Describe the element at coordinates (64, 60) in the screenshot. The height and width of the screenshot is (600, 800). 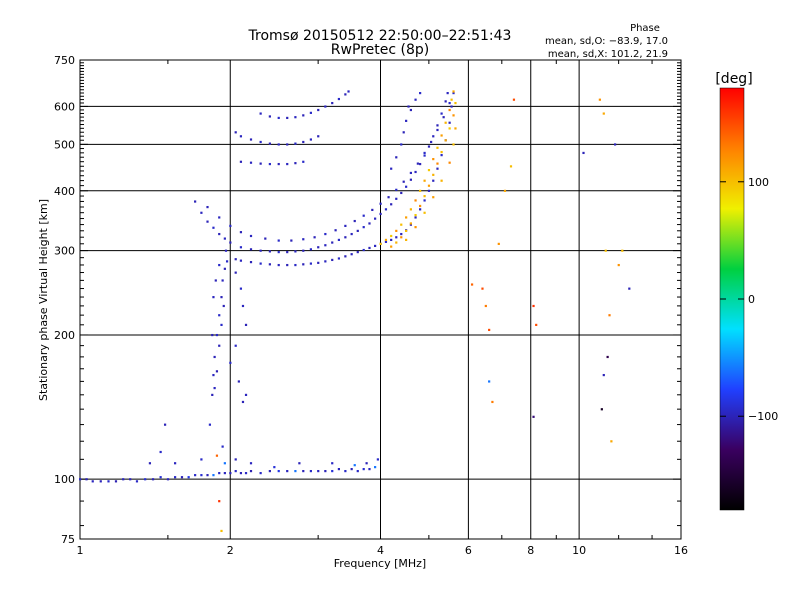
I see `y-tick-label: 750` at that location.